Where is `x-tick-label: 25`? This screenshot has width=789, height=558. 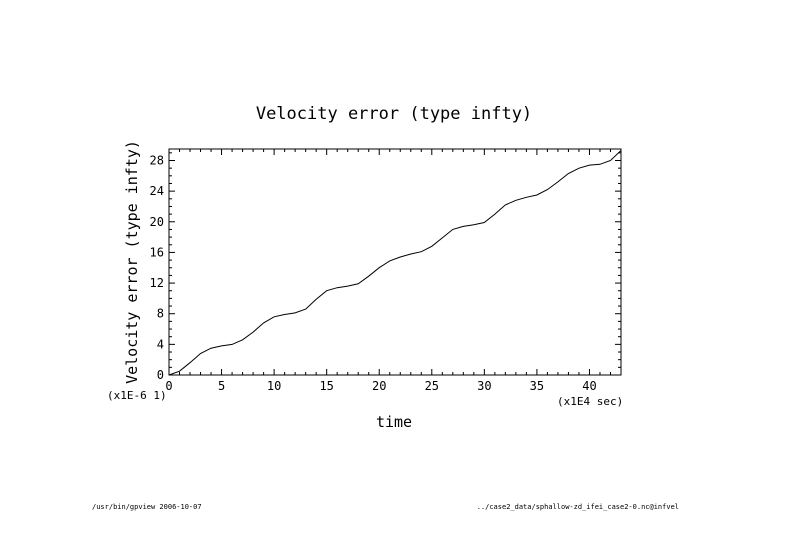 x-tick-label: 25 is located at coordinates (432, 386).